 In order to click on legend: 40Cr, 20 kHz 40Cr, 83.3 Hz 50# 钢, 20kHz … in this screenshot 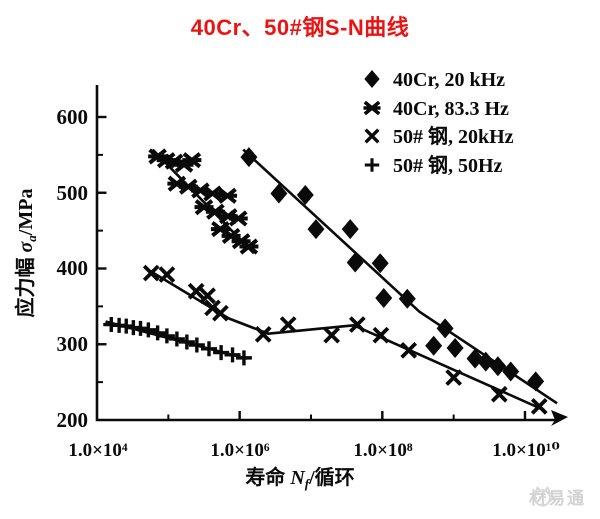, I will do `click(438, 123)`.